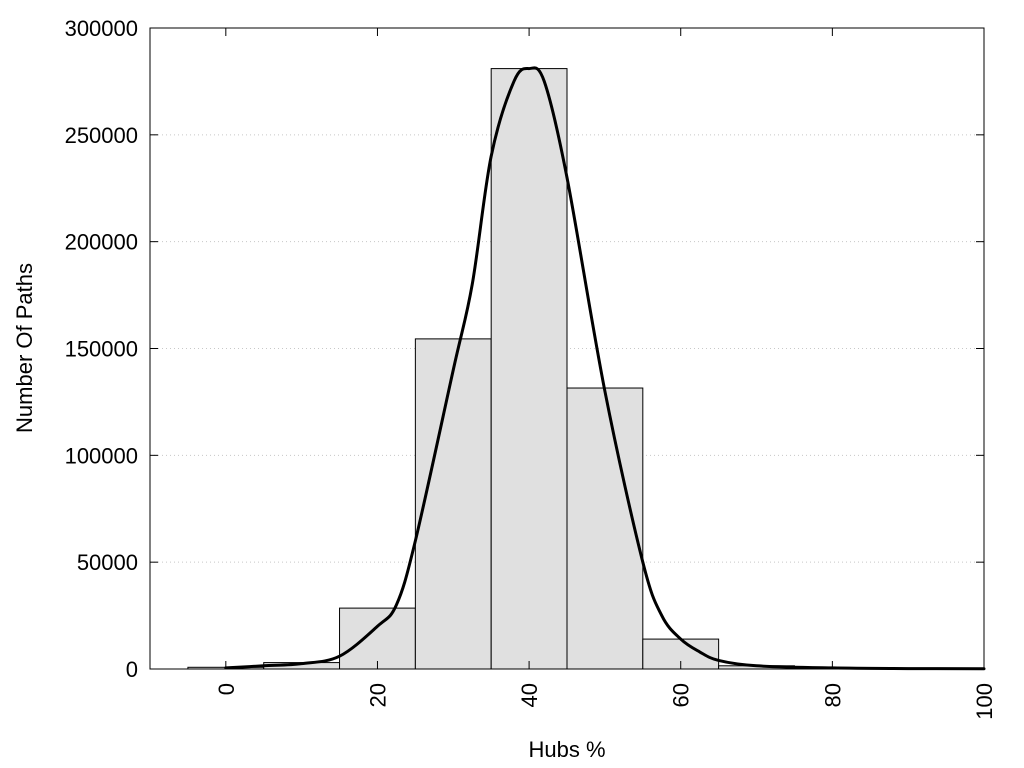  I want to click on x-tick-label: 60, so click(681, 695).